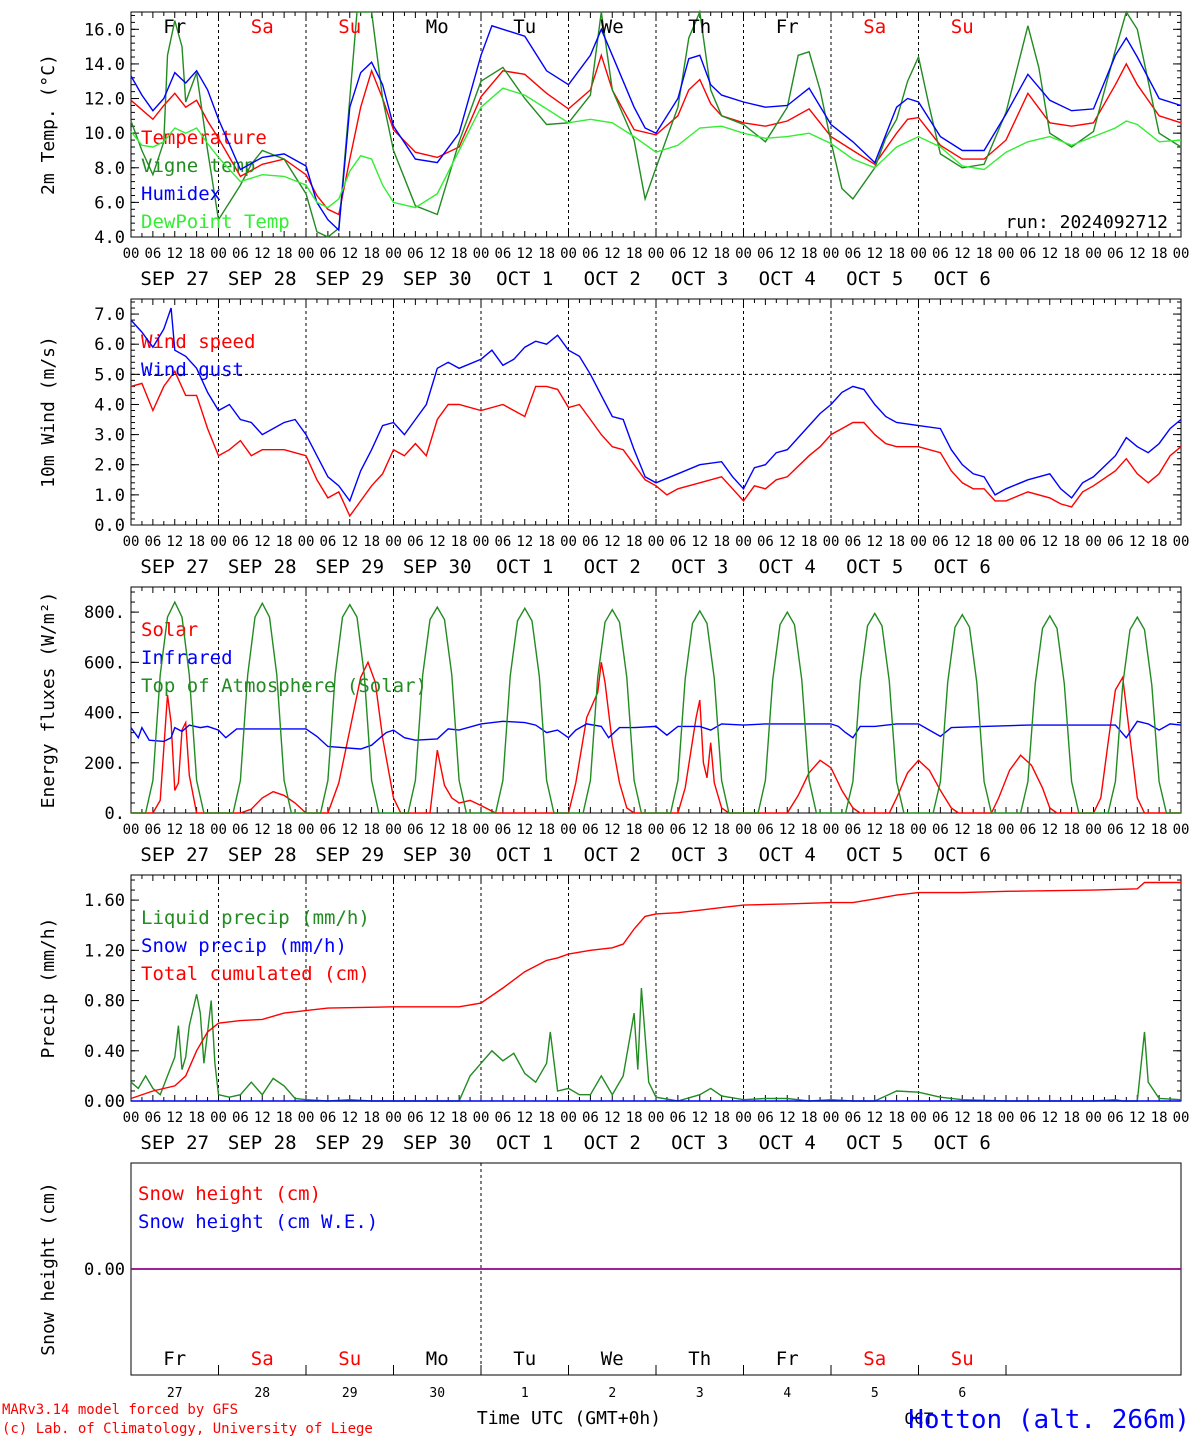  What do you see at coordinates (962, 1393) in the screenshot?
I see `day-number: 6` at bounding box center [962, 1393].